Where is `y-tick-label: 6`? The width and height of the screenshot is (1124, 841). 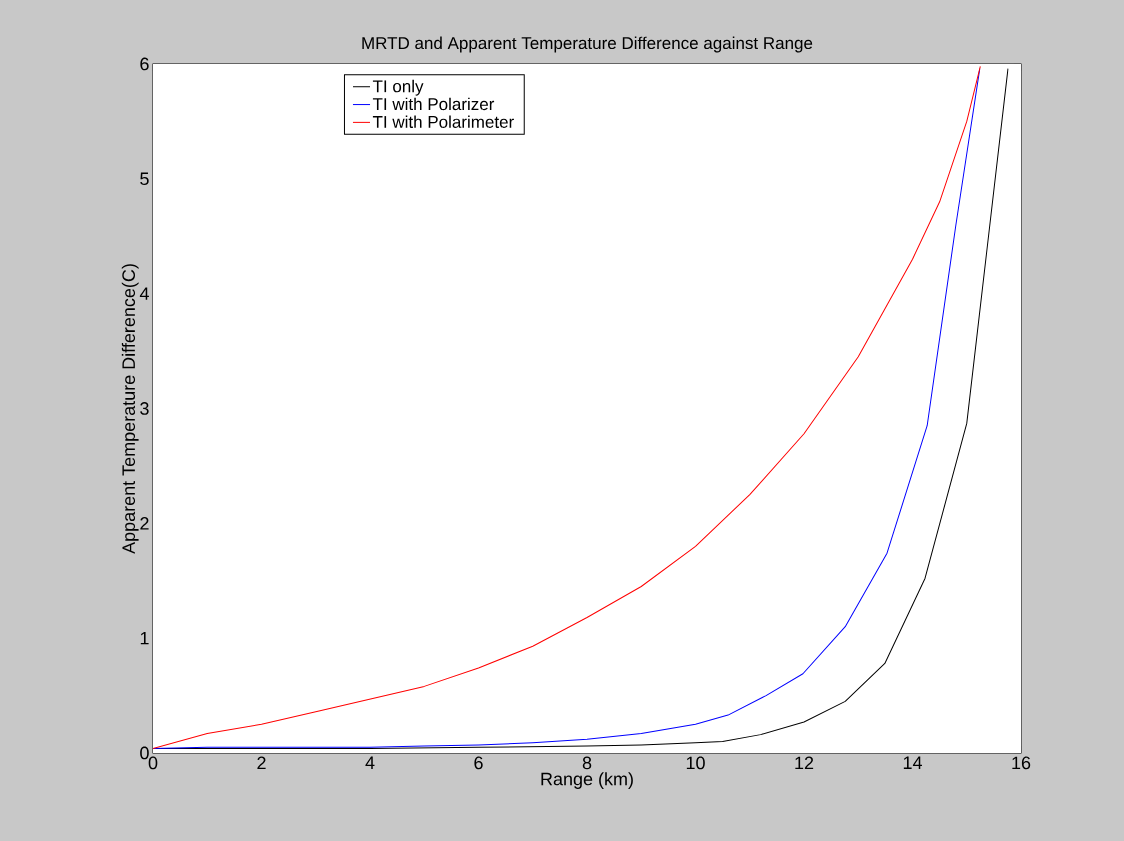
y-tick-label: 6 is located at coordinates (144, 64).